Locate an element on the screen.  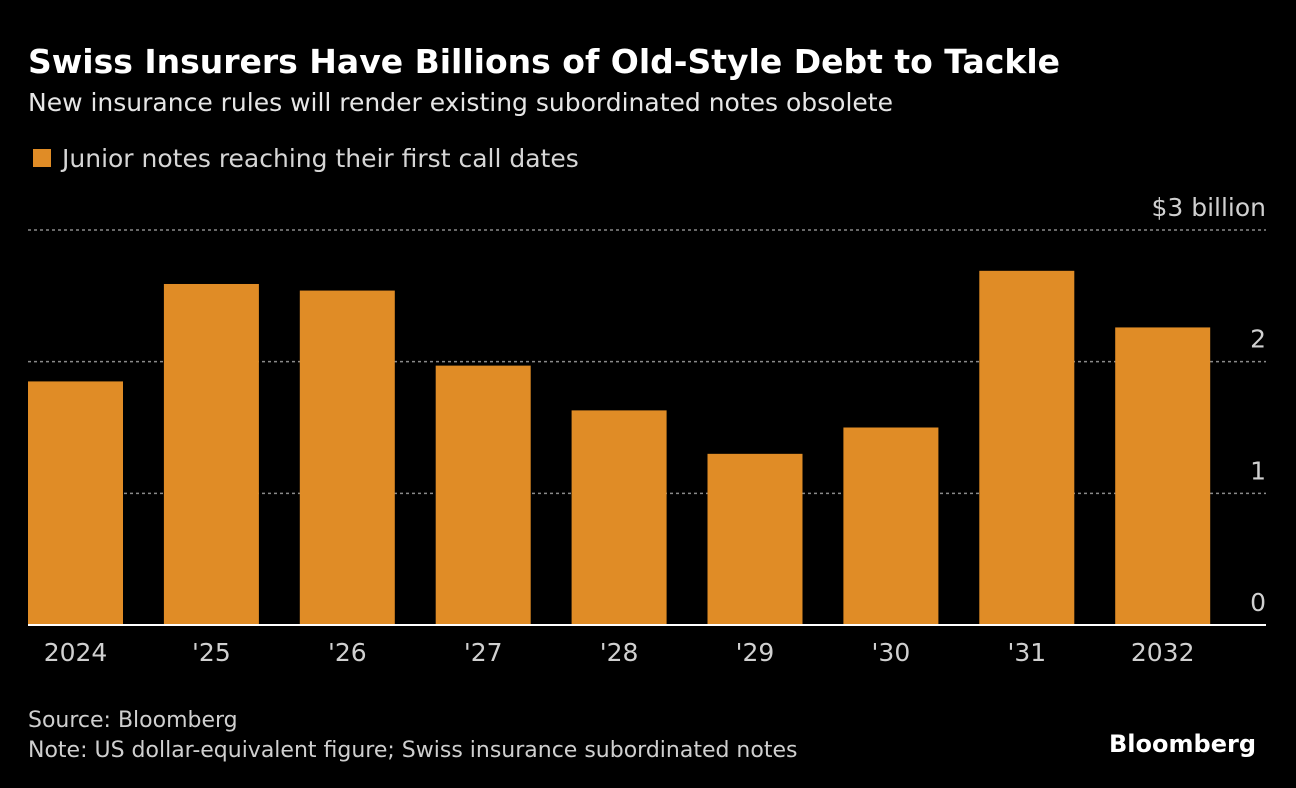
x-tick-label: '27 is located at coordinates (483, 652).